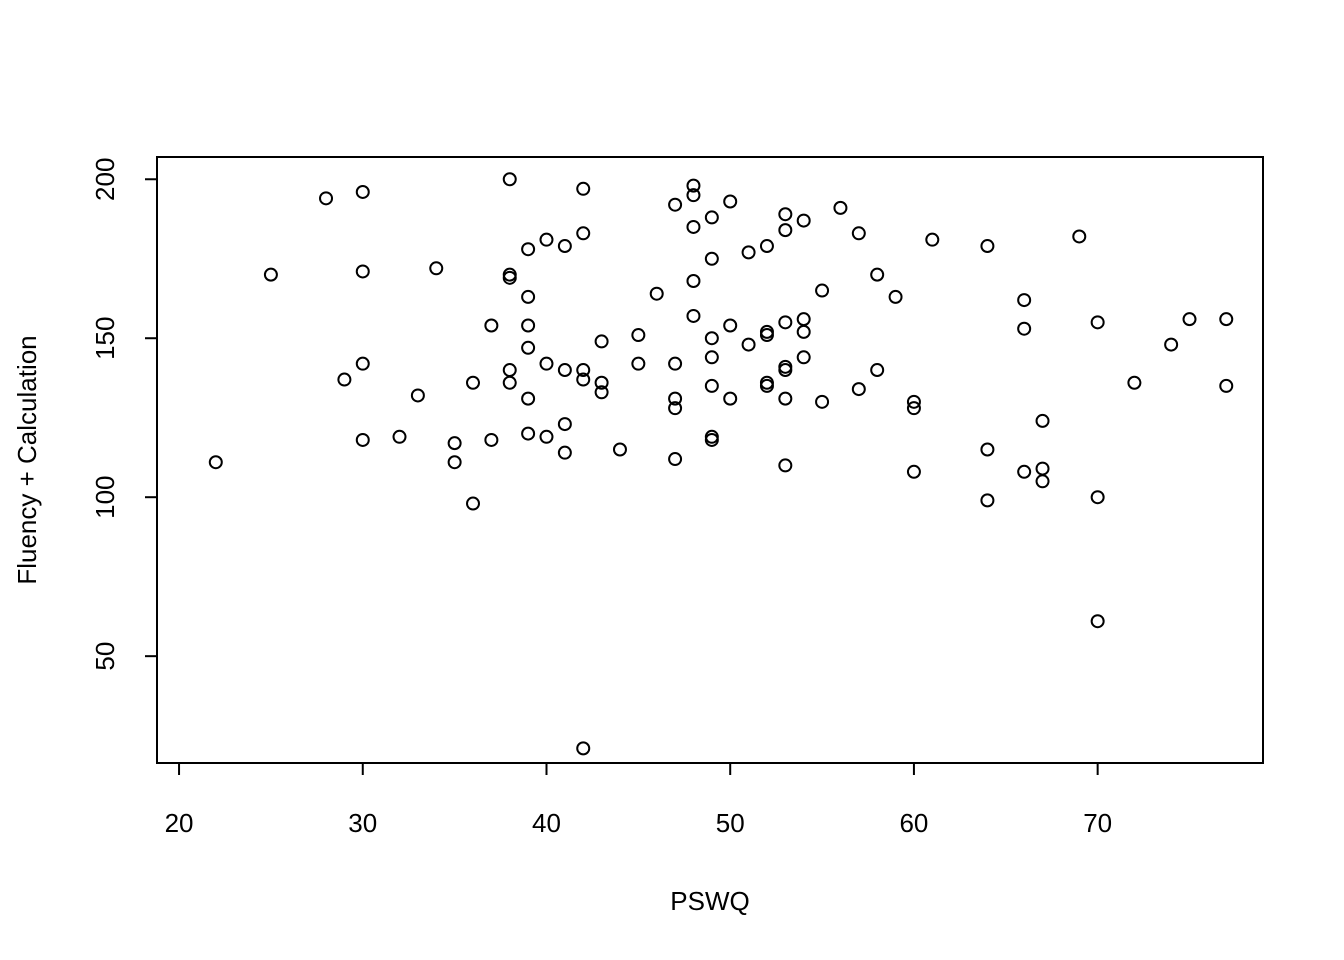 This screenshot has height=960, width=1344. Describe the element at coordinates (85, 414) in the screenshot. I see `y-axis: 50 100 150 200 Fluency + Calculation` at that location.